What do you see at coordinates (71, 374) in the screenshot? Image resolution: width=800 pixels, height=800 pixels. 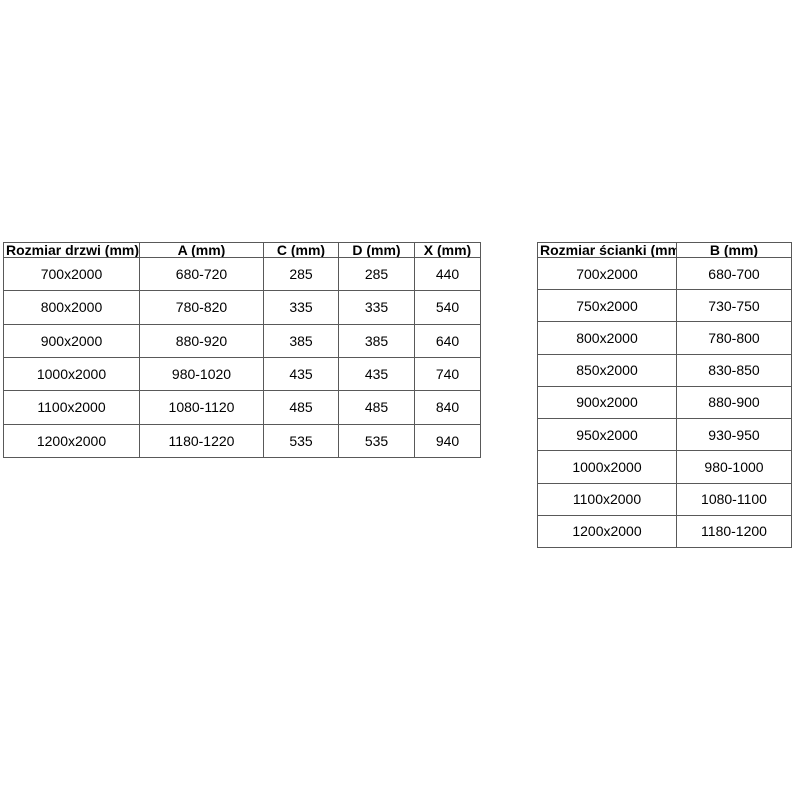 I see `door-size-cell: 1000x2000` at bounding box center [71, 374].